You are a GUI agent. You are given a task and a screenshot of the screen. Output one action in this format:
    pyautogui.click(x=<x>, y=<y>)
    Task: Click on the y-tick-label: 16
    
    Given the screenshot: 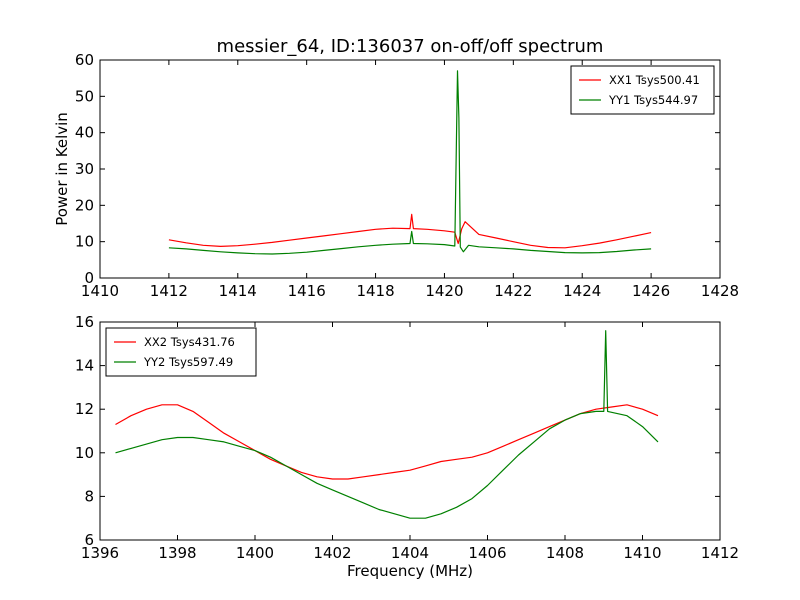 What is the action you would take?
    pyautogui.click(x=84, y=322)
    